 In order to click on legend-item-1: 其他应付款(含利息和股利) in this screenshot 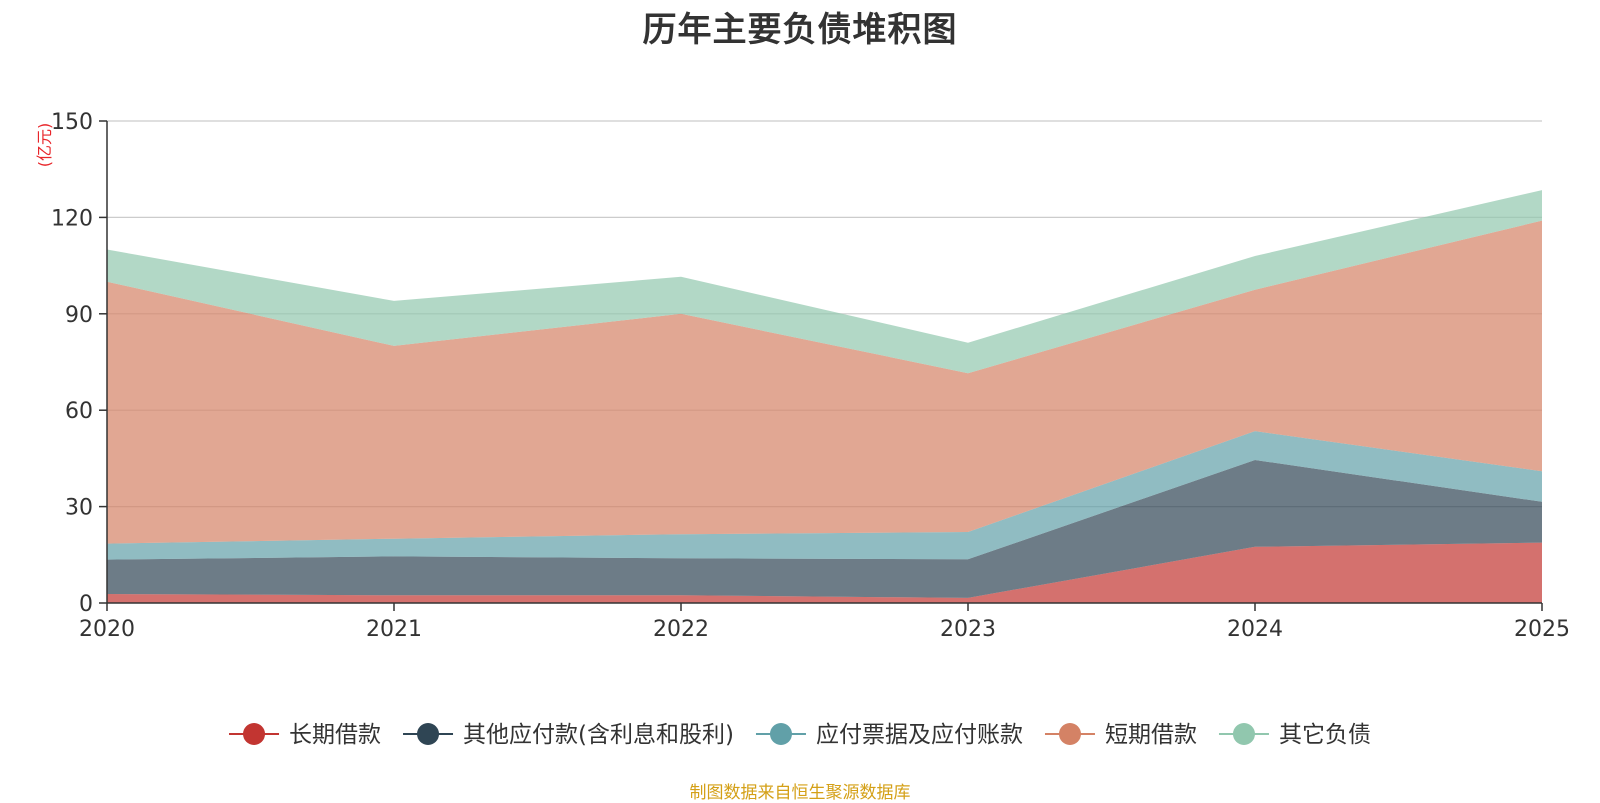, I will do `click(568, 735)`.